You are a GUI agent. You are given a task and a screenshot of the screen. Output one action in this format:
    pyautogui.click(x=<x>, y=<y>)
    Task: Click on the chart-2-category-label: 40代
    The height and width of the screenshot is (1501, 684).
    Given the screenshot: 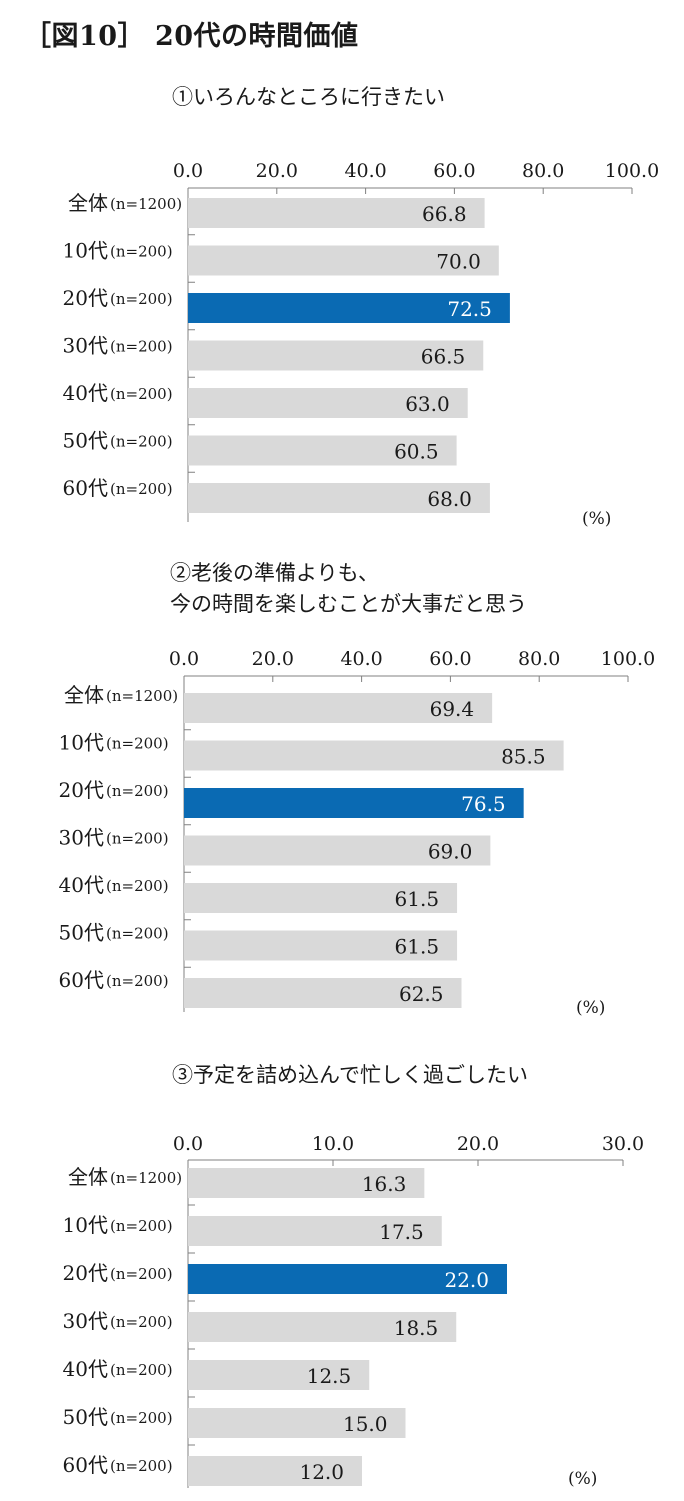 What is the action you would take?
    pyautogui.click(x=81, y=885)
    